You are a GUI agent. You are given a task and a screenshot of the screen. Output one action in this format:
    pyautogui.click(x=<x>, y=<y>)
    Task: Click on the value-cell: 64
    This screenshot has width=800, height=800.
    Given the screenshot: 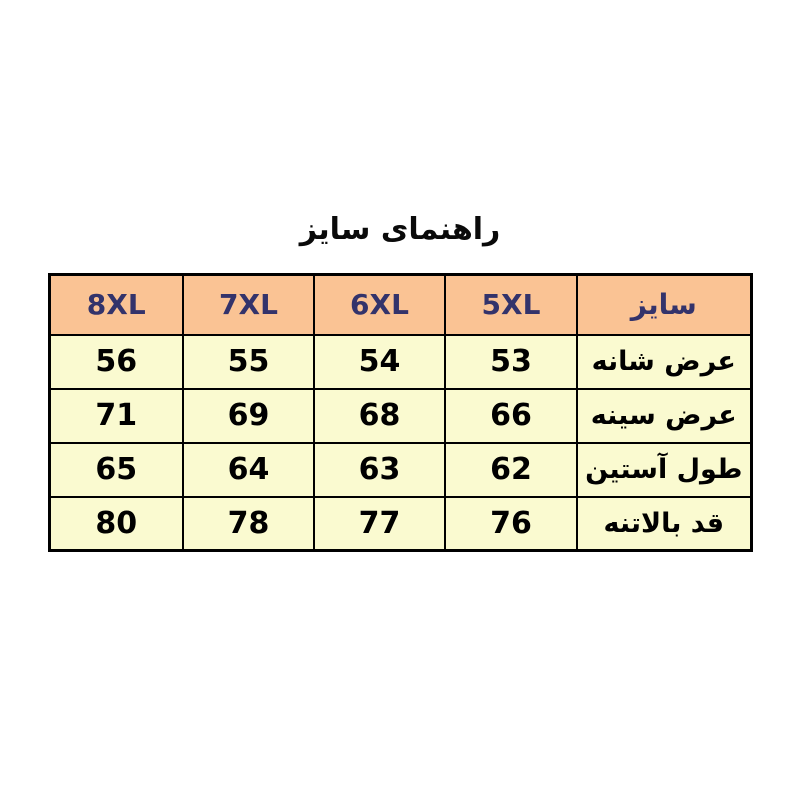 What is the action you would take?
    pyautogui.click(x=248, y=469)
    